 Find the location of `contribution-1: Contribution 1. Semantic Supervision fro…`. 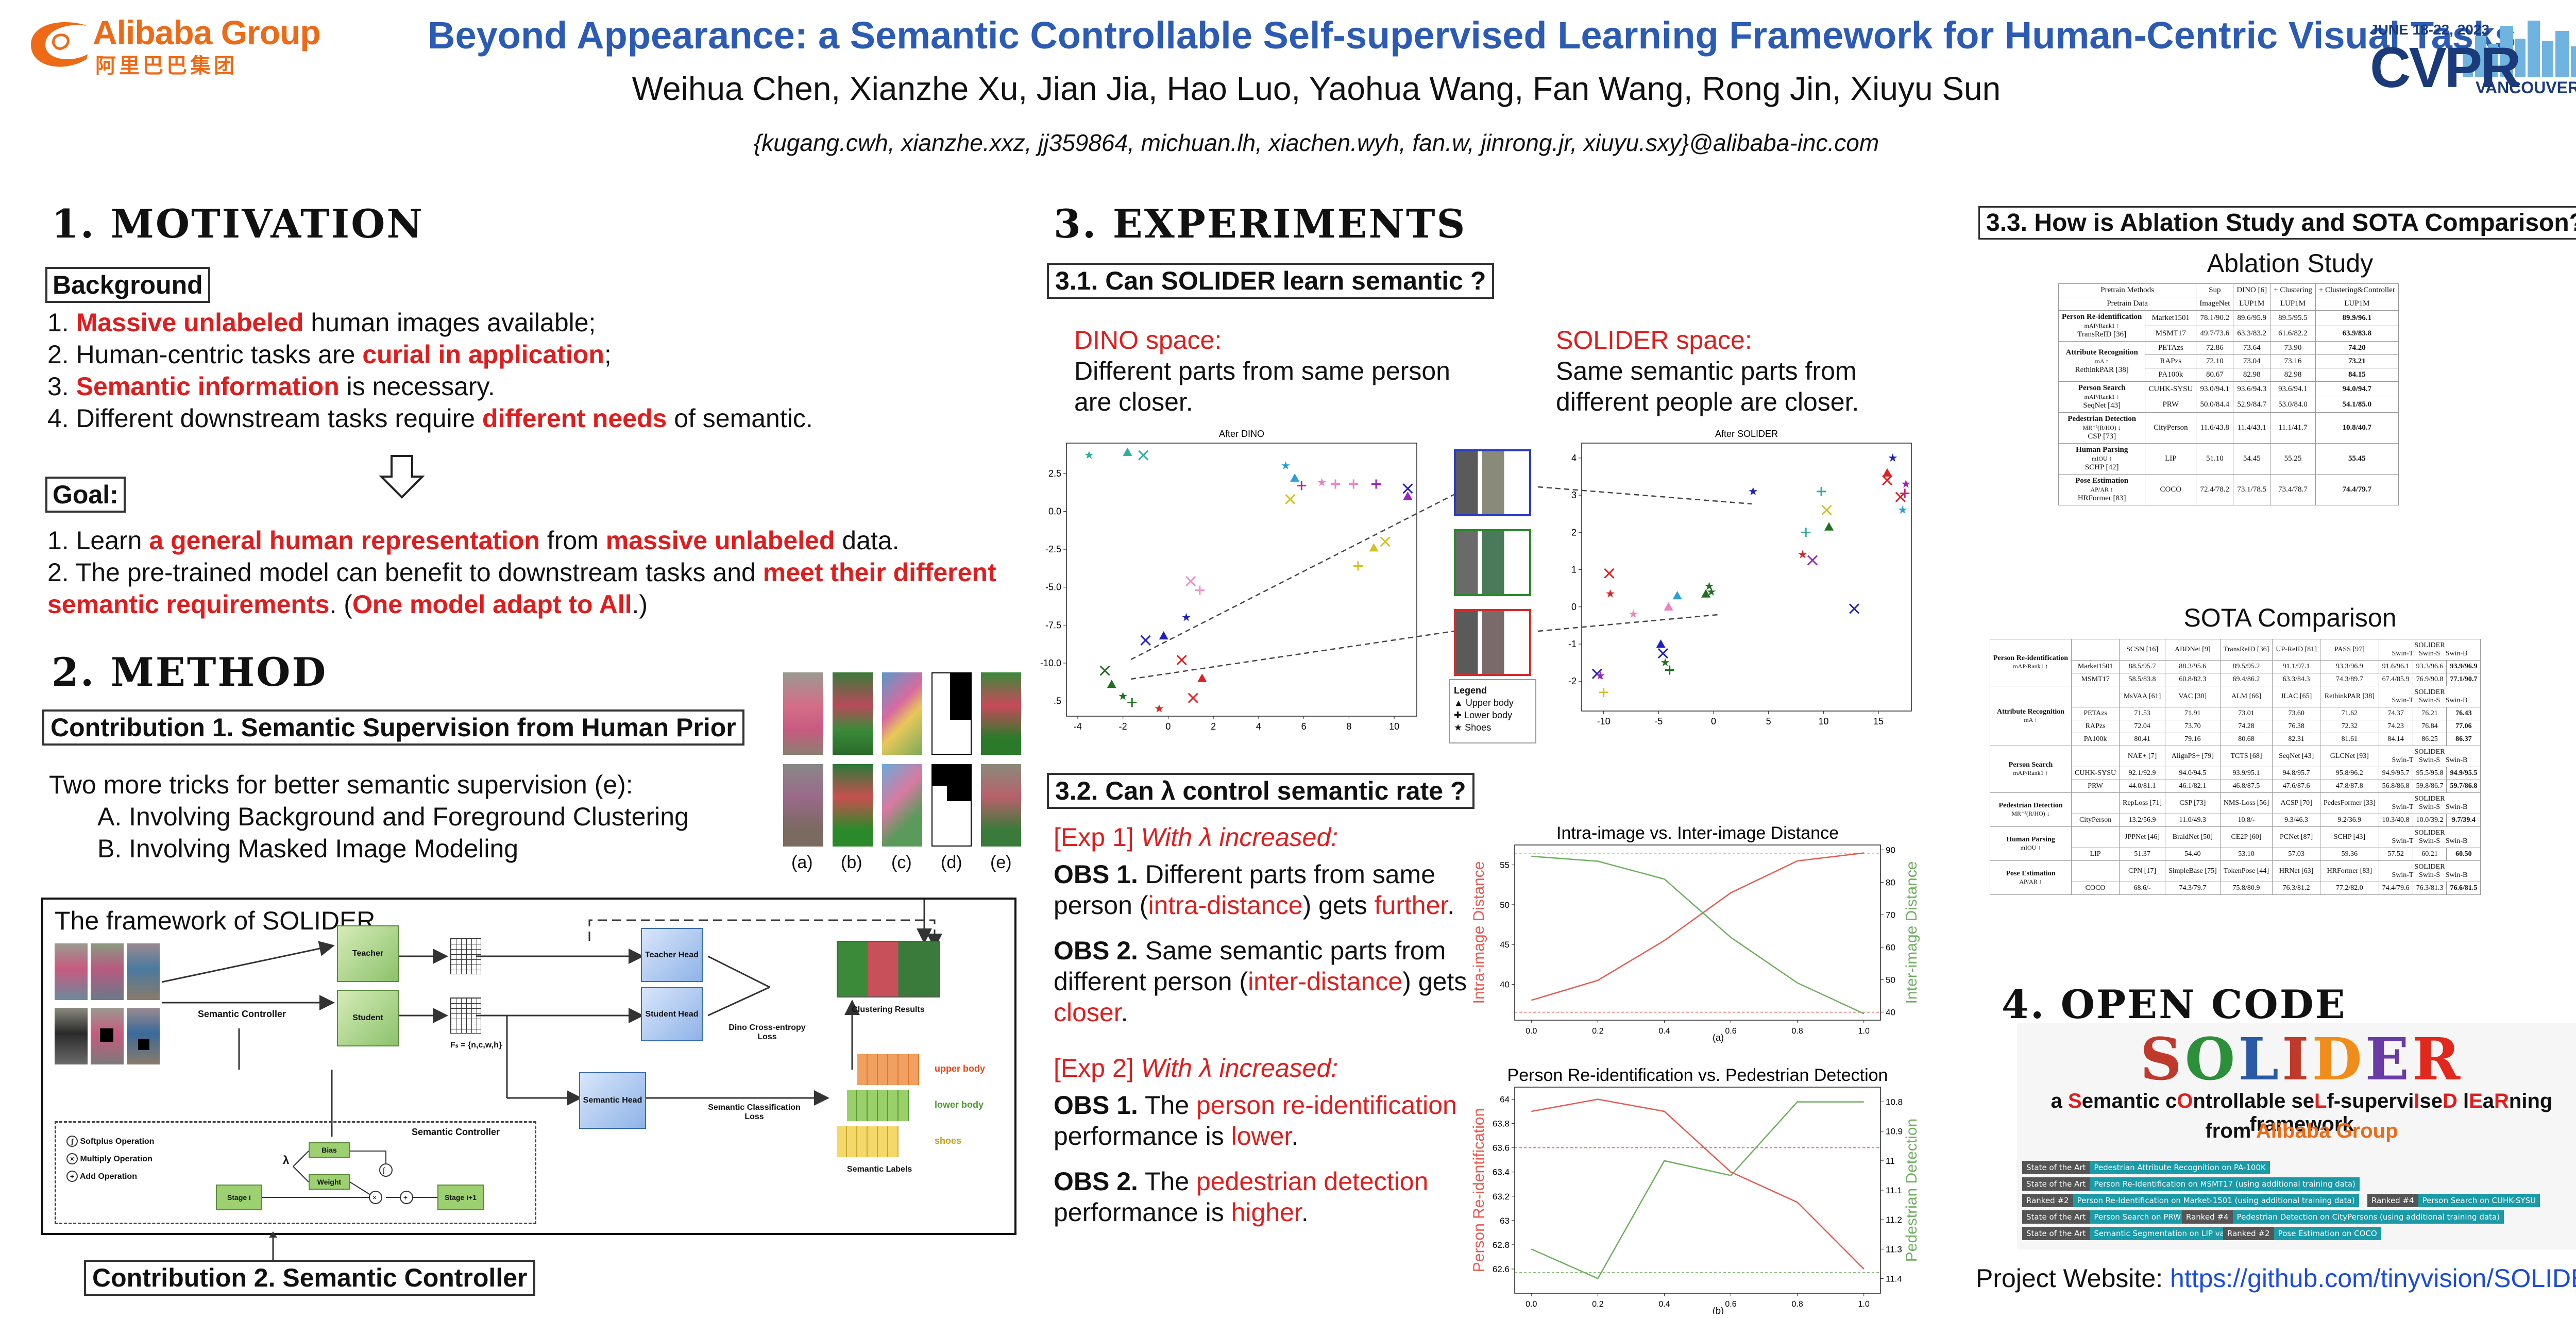

contribution-1: Contribution 1. Semantic Supervision fro… is located at coordinates (393, 728).